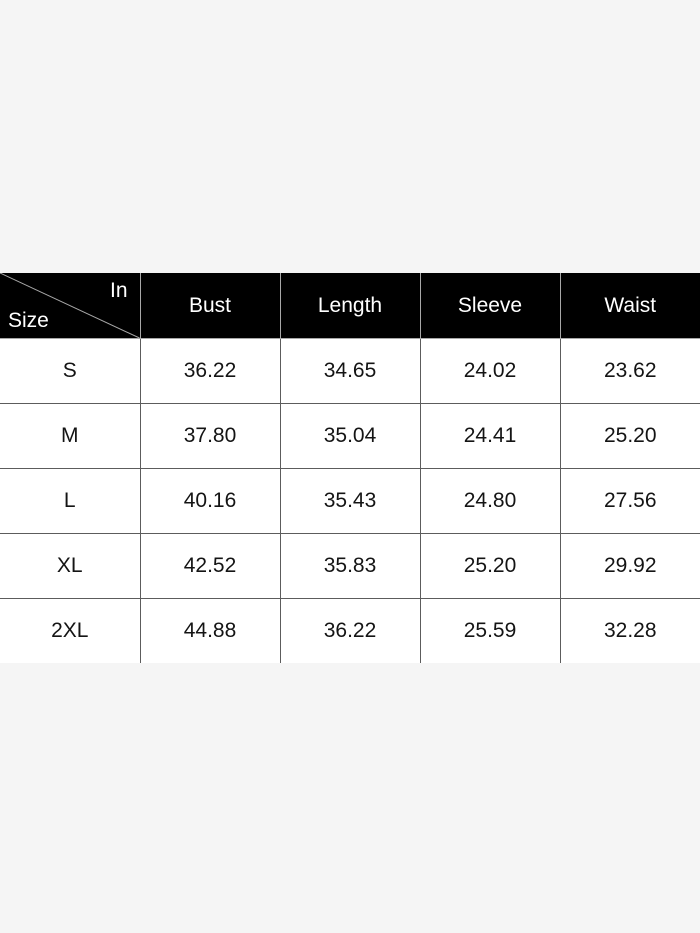 The image size is (700, 933). I want to click on value-cell: 32.28, so click(629, 630).